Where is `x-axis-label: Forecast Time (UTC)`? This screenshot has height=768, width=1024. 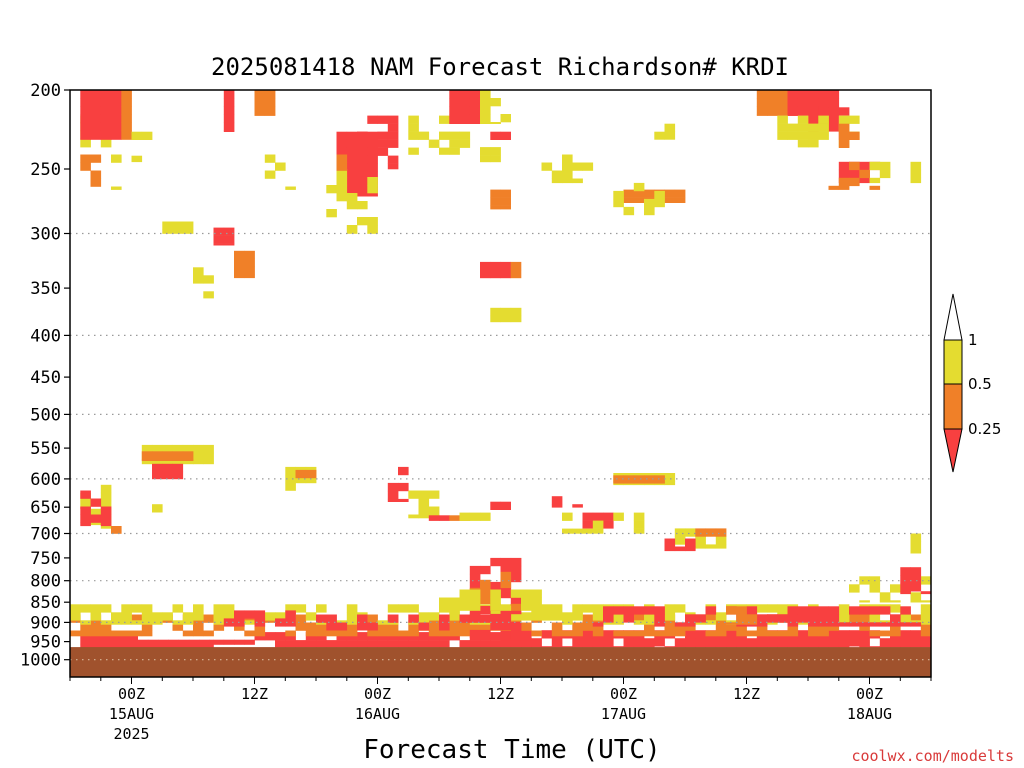 x-axis-label: Forecast Time (UTC) is located at coordinates (511, 750).